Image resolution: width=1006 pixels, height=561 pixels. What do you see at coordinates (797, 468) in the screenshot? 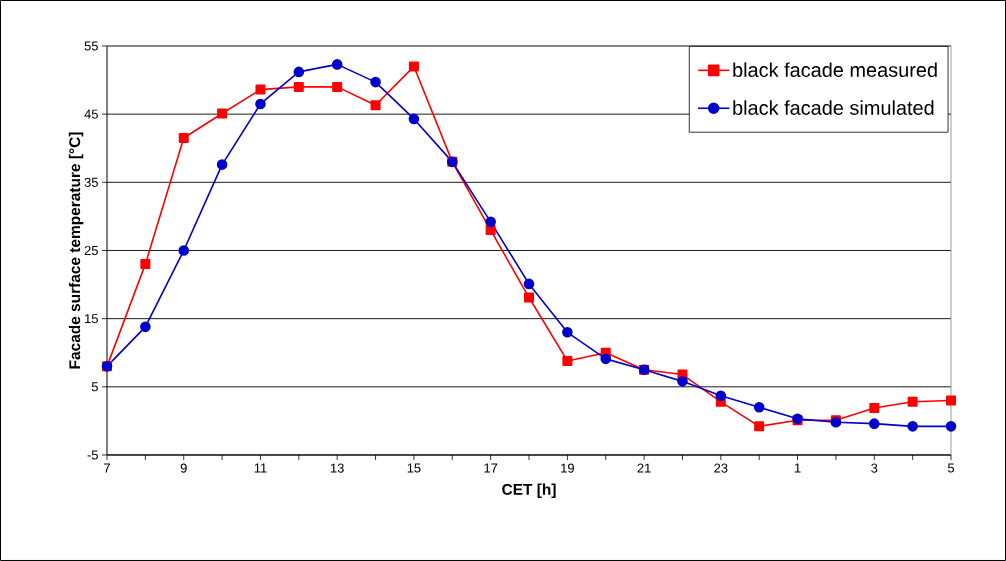
I see `x-tick-label: 1` at bounding box center [797, 468].